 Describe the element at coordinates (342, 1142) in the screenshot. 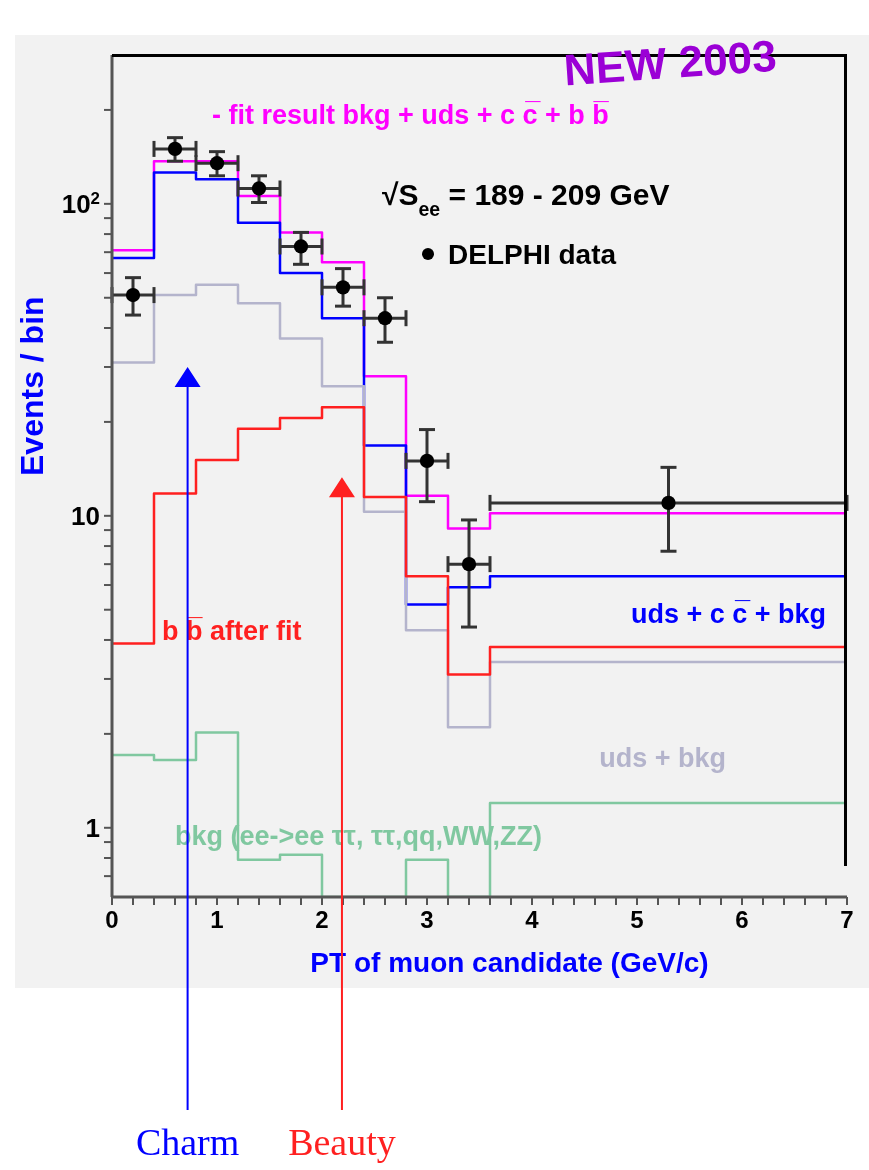

I see `text: Beauty` at that location.